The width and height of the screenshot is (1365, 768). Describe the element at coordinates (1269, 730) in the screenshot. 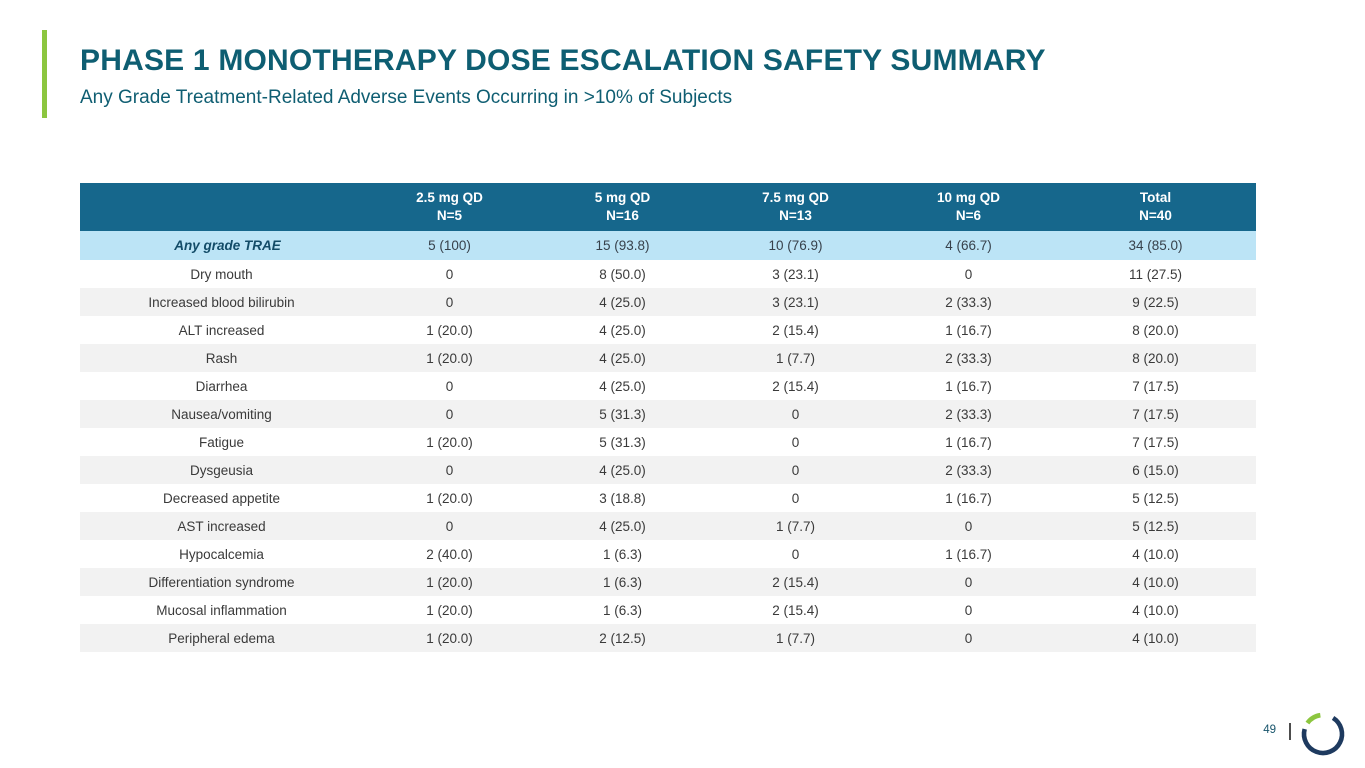

I see `page-number: 49` at that location.